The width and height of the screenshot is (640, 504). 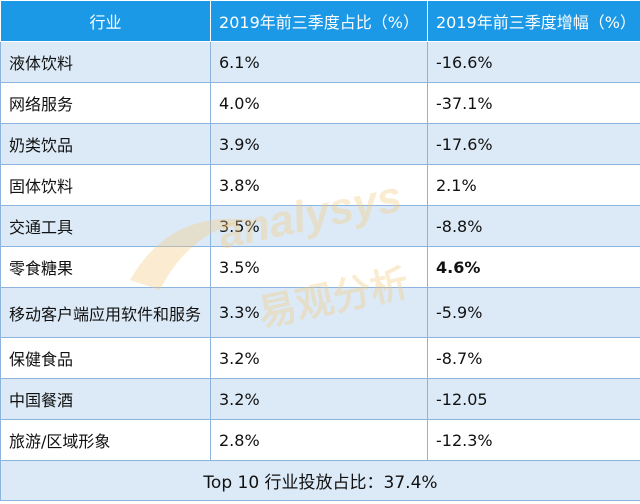 What do you see at coordinates (533, 185) in the screenshot?
I see `cell-growth: 2.1%` at bounding box center [533, 185].